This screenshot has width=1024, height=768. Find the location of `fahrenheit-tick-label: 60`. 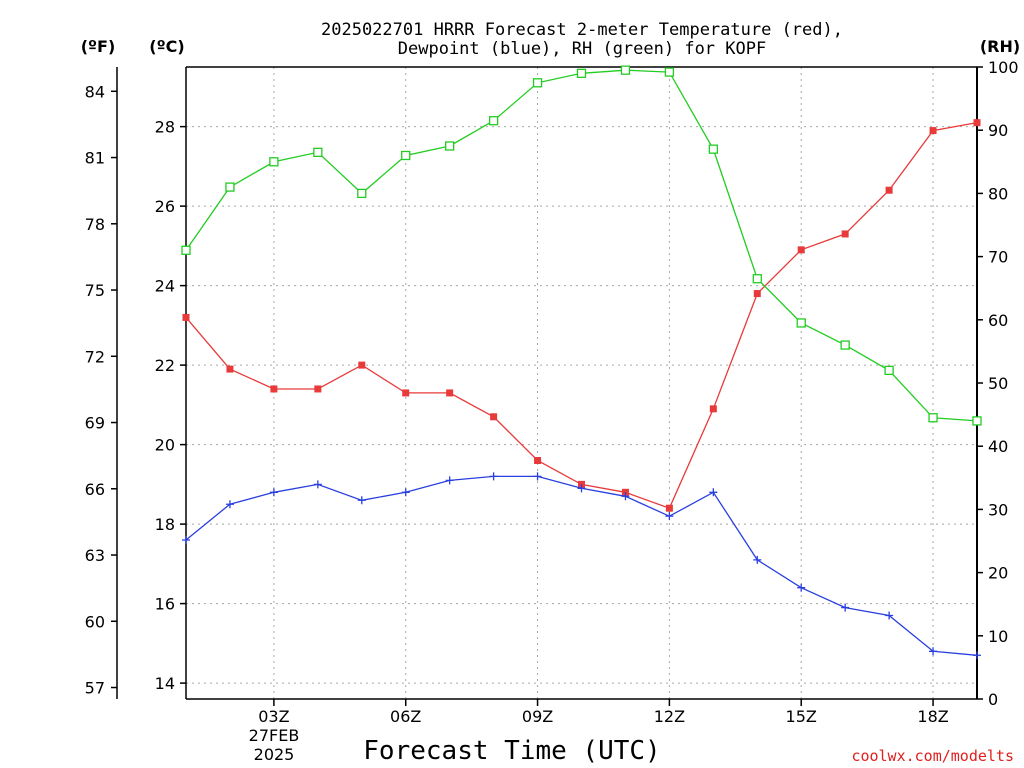

fahrenheit-tick-label: 60 is located at coordinates (95, 621).